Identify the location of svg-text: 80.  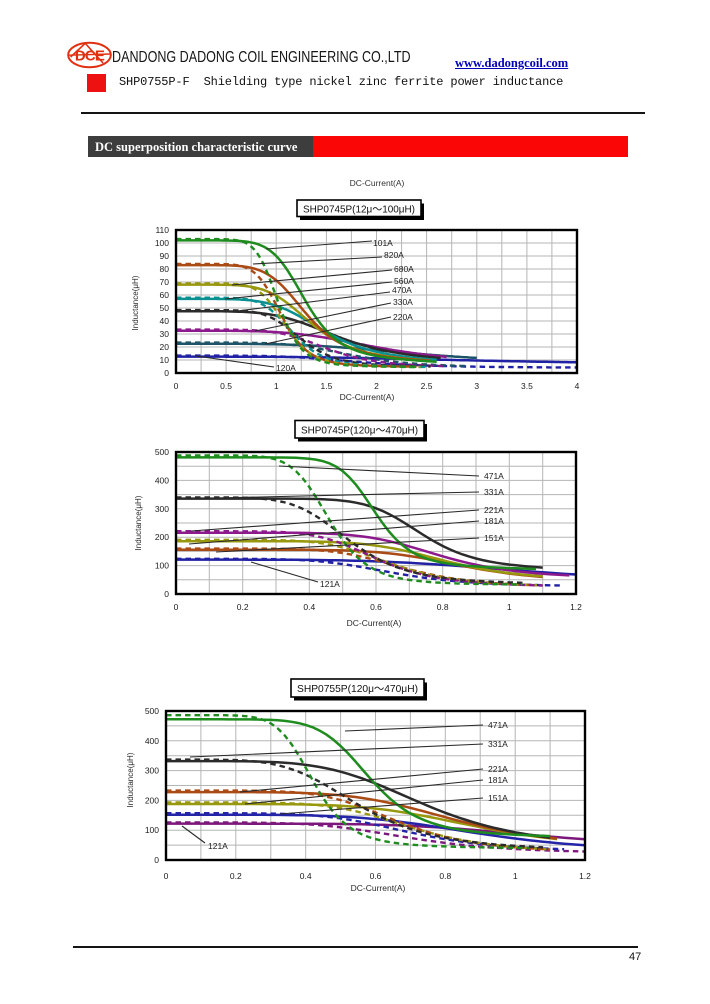
(165, 269).